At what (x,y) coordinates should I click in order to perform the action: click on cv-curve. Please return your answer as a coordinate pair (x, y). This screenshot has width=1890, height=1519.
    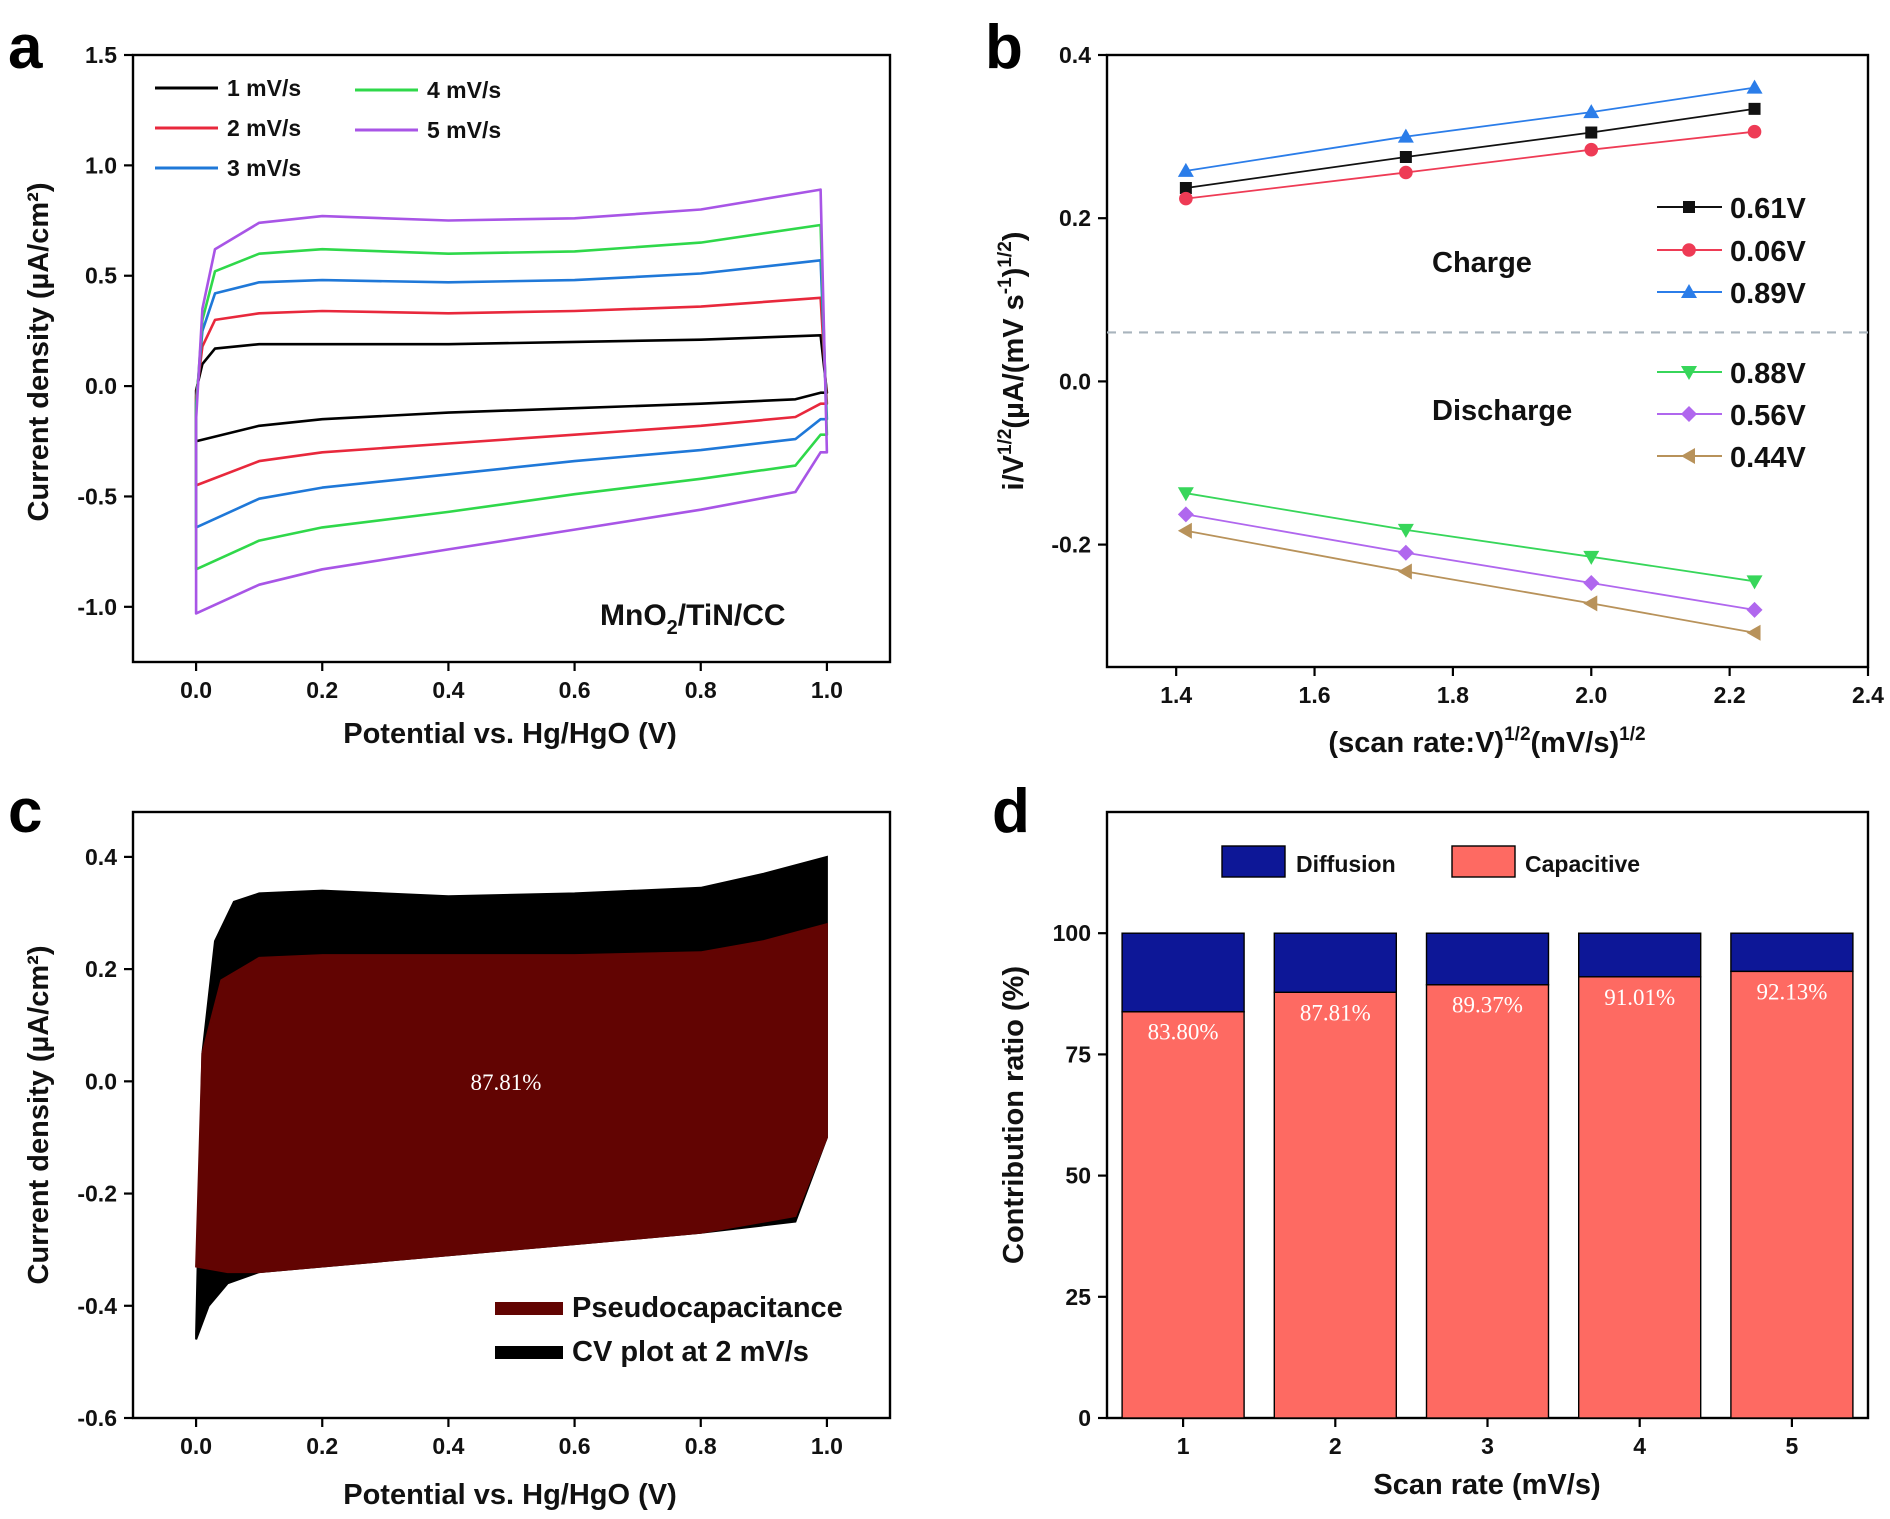
    Looking at the image, I should click on (511, 391).